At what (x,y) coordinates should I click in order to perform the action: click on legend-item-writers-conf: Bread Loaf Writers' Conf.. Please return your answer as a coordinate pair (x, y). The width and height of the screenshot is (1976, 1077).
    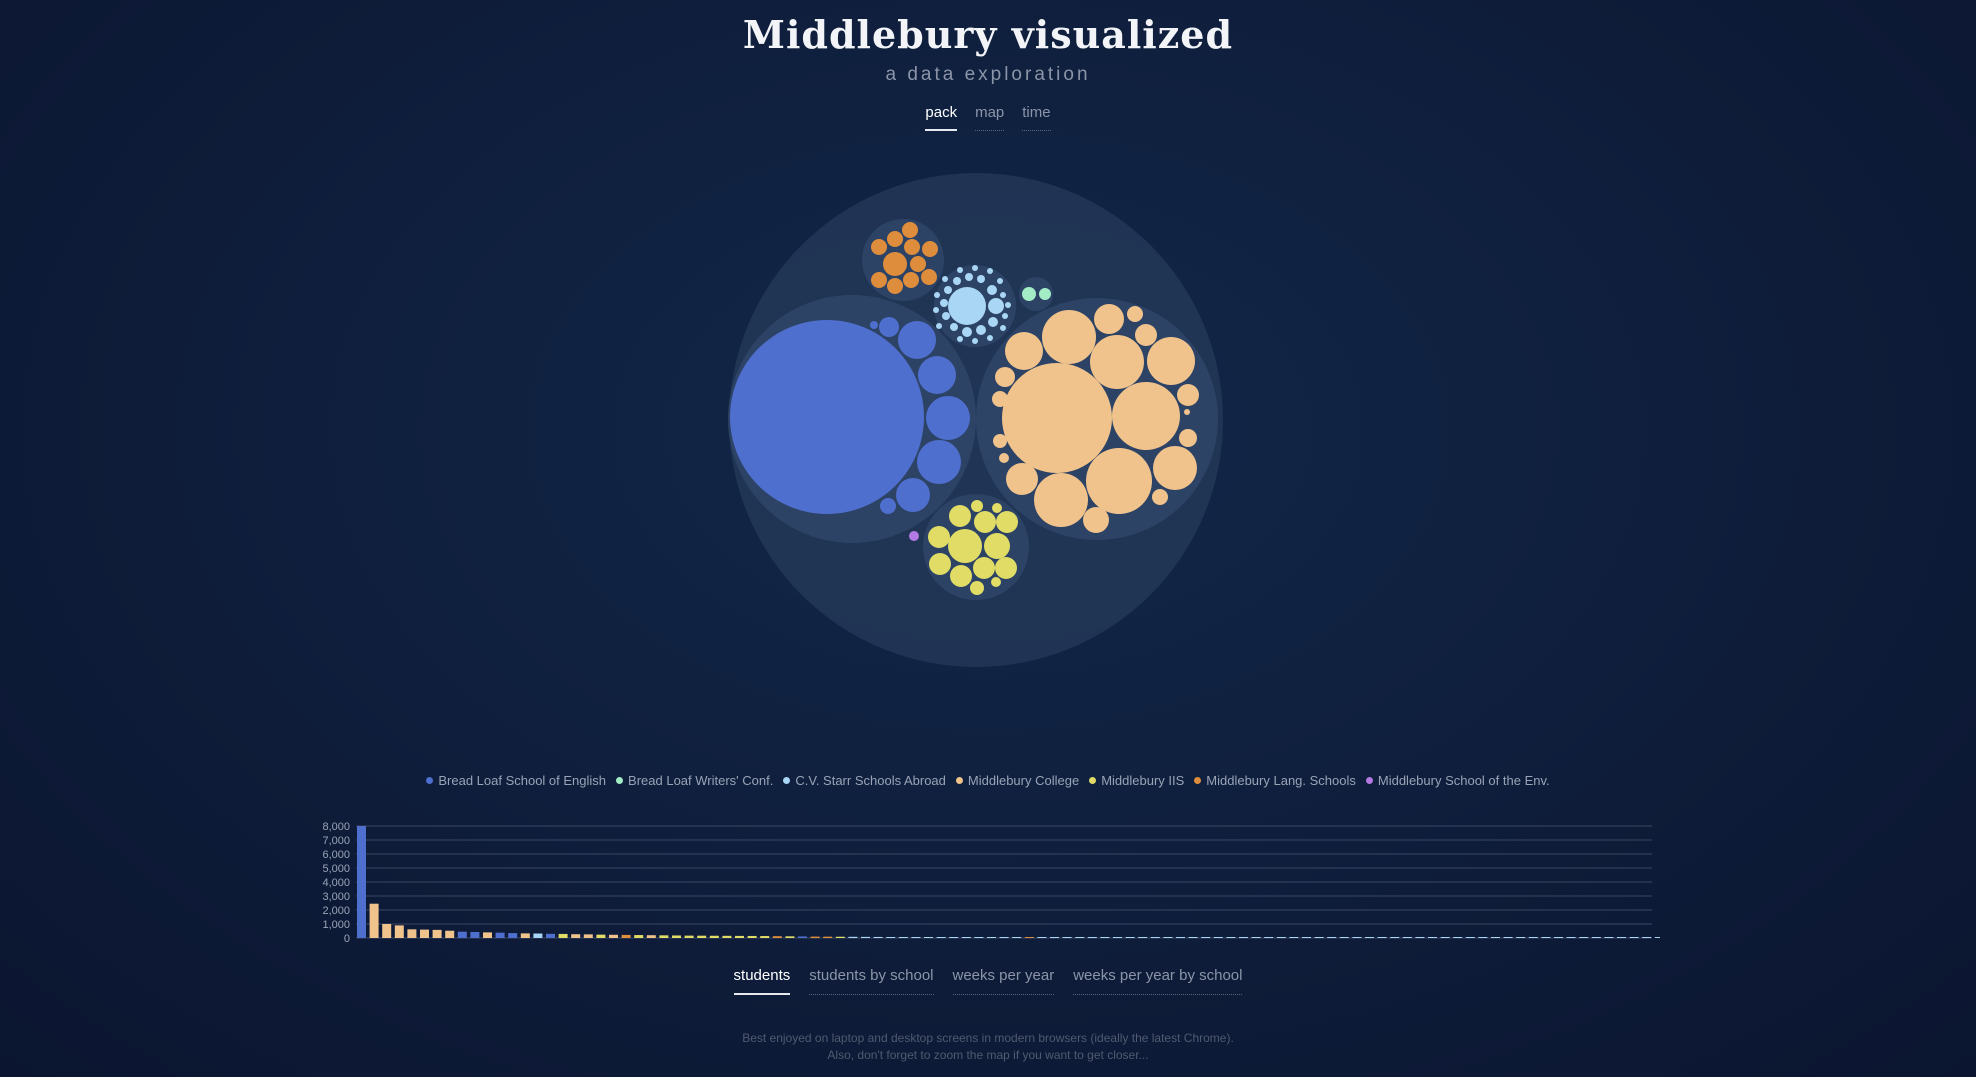
    Looking at the image, I should click on (694, 780).